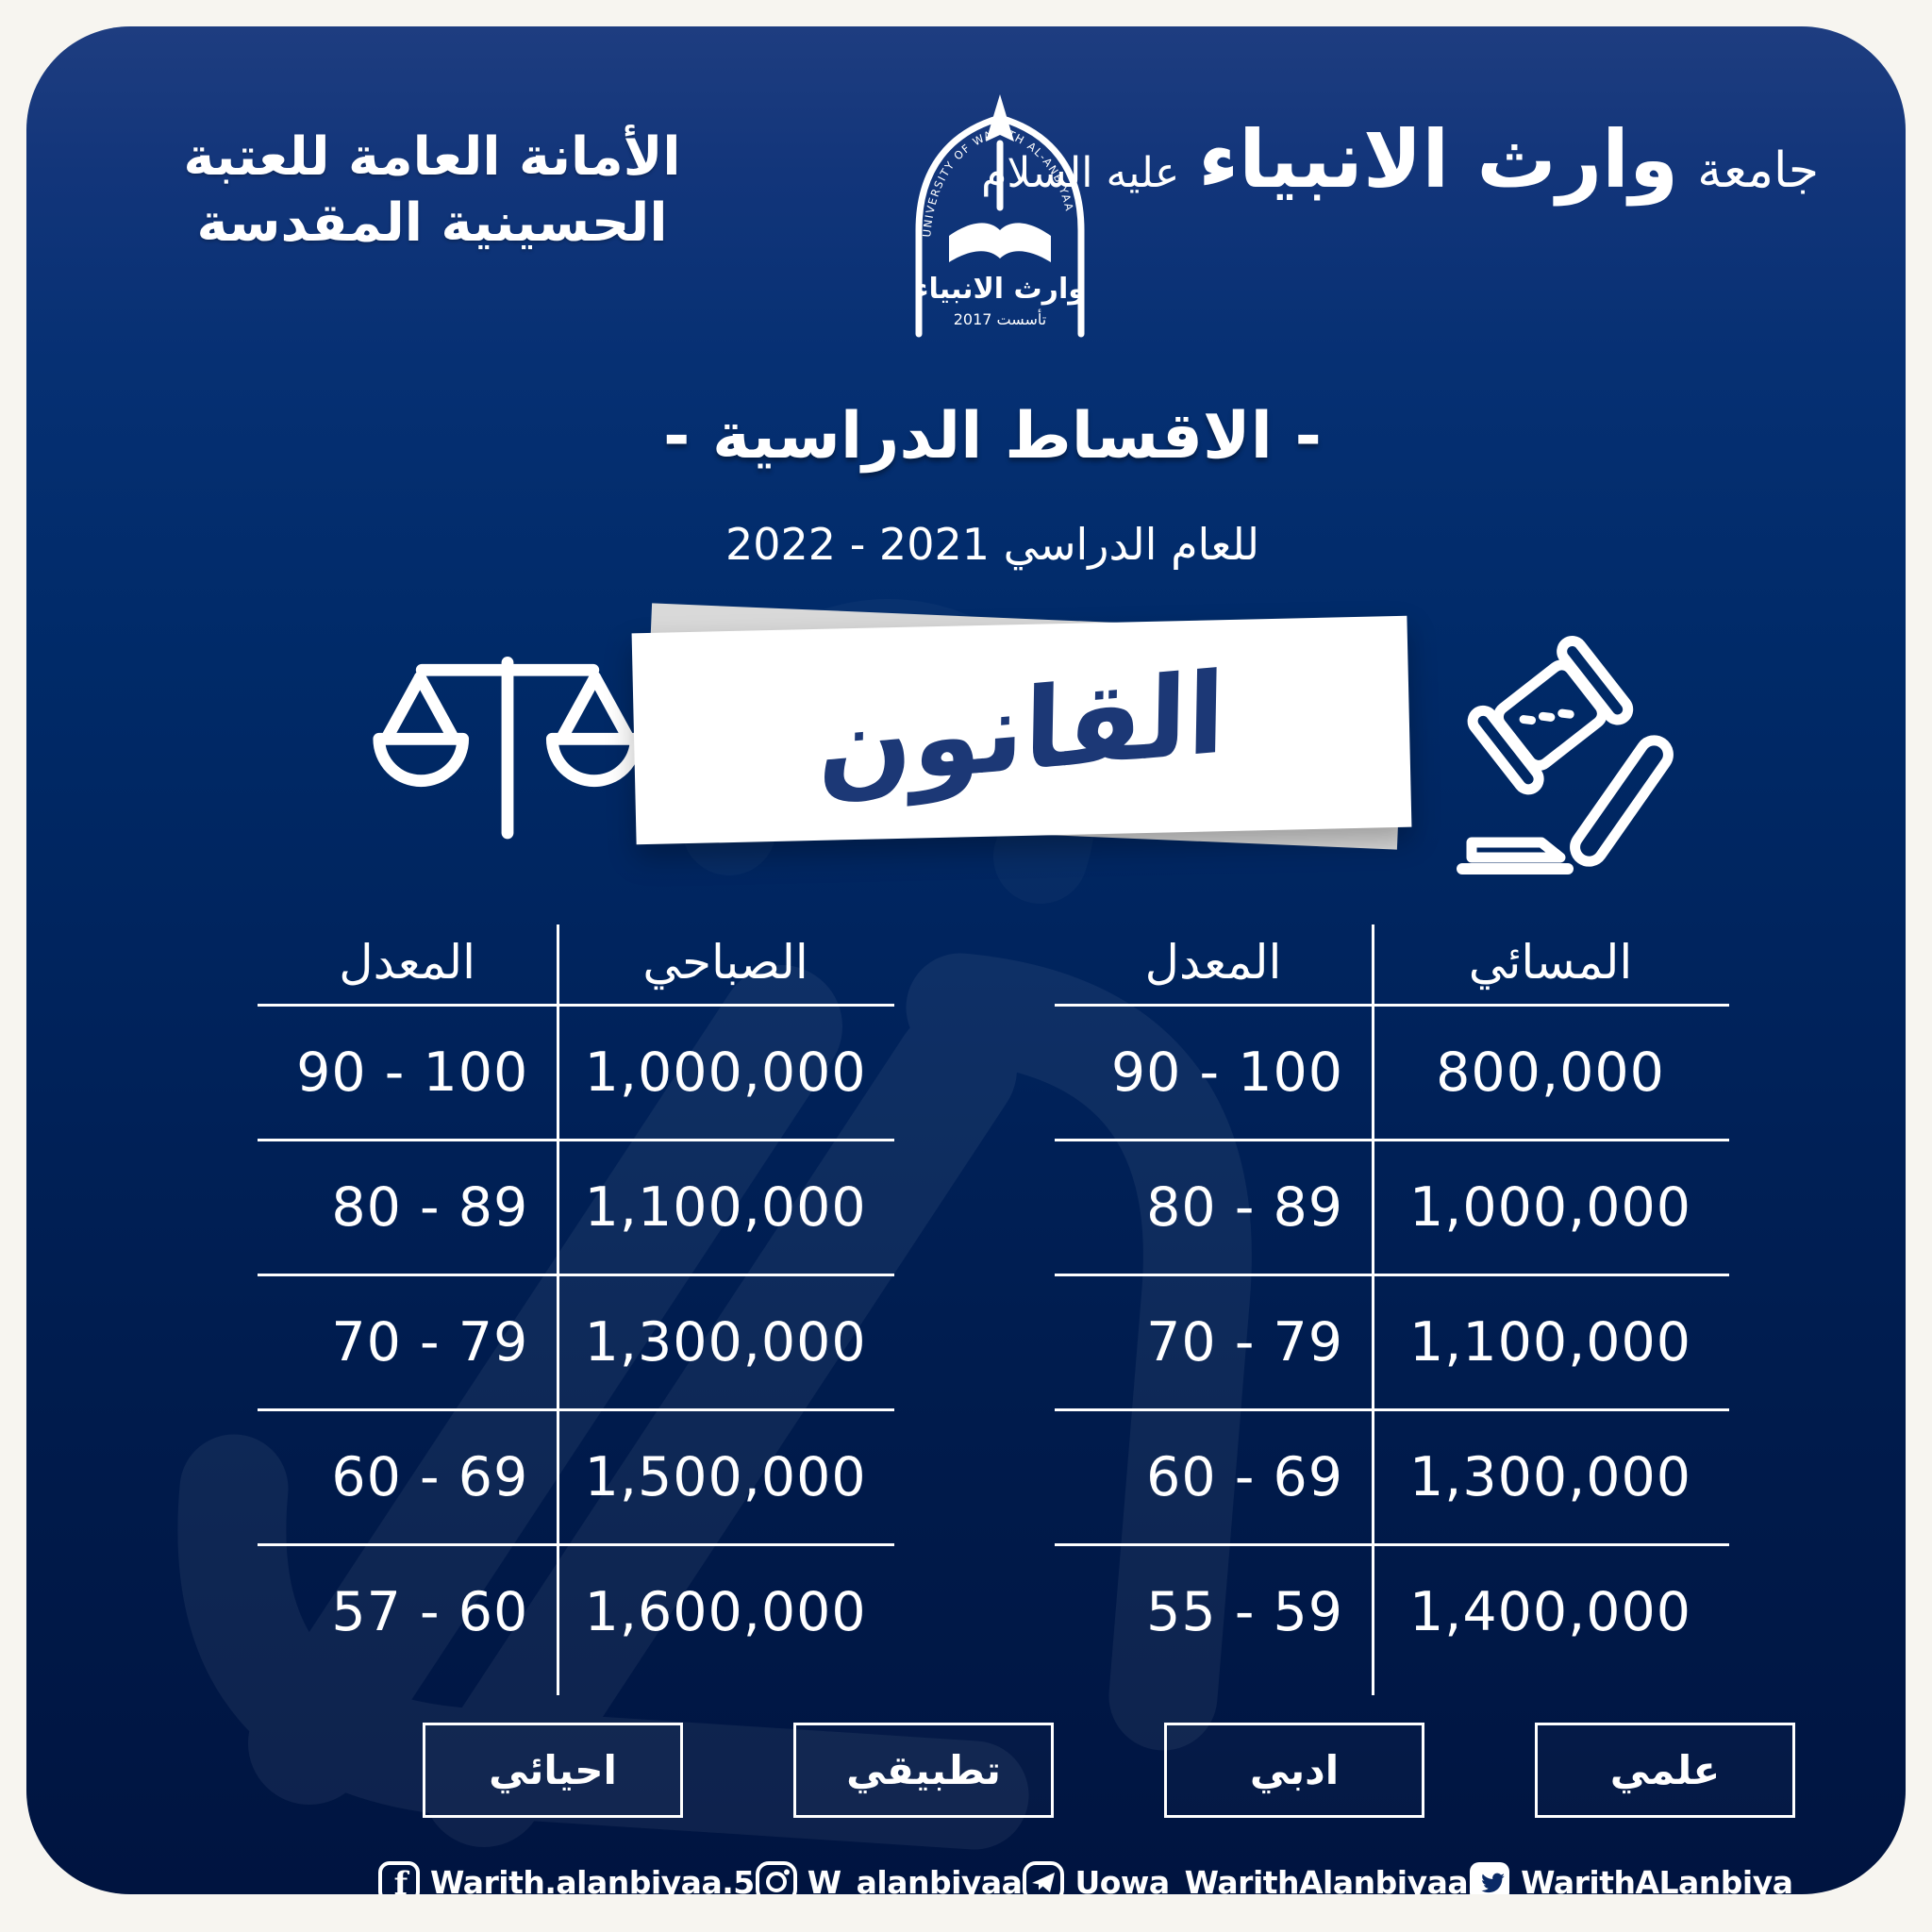 The image size is (1932, 1932). Describe the element at coordinates (924, 1770) in the screenshot. I see `category-button-applied: تطبيقي` at that location.